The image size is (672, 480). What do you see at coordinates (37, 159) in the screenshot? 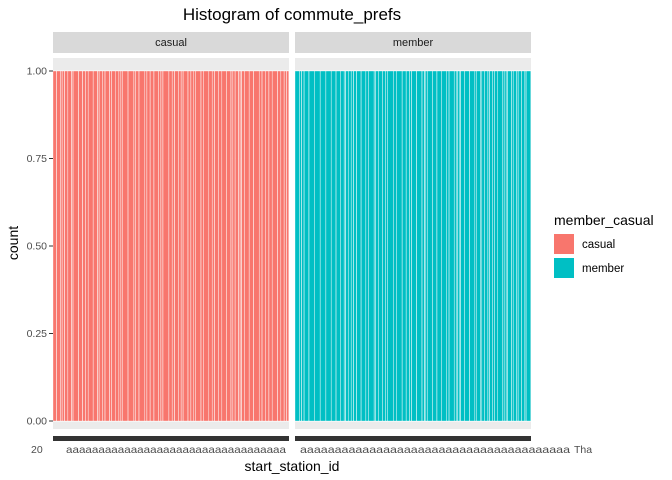
I see `y-tick-label: 0.75` at bounding box center [37, 159].